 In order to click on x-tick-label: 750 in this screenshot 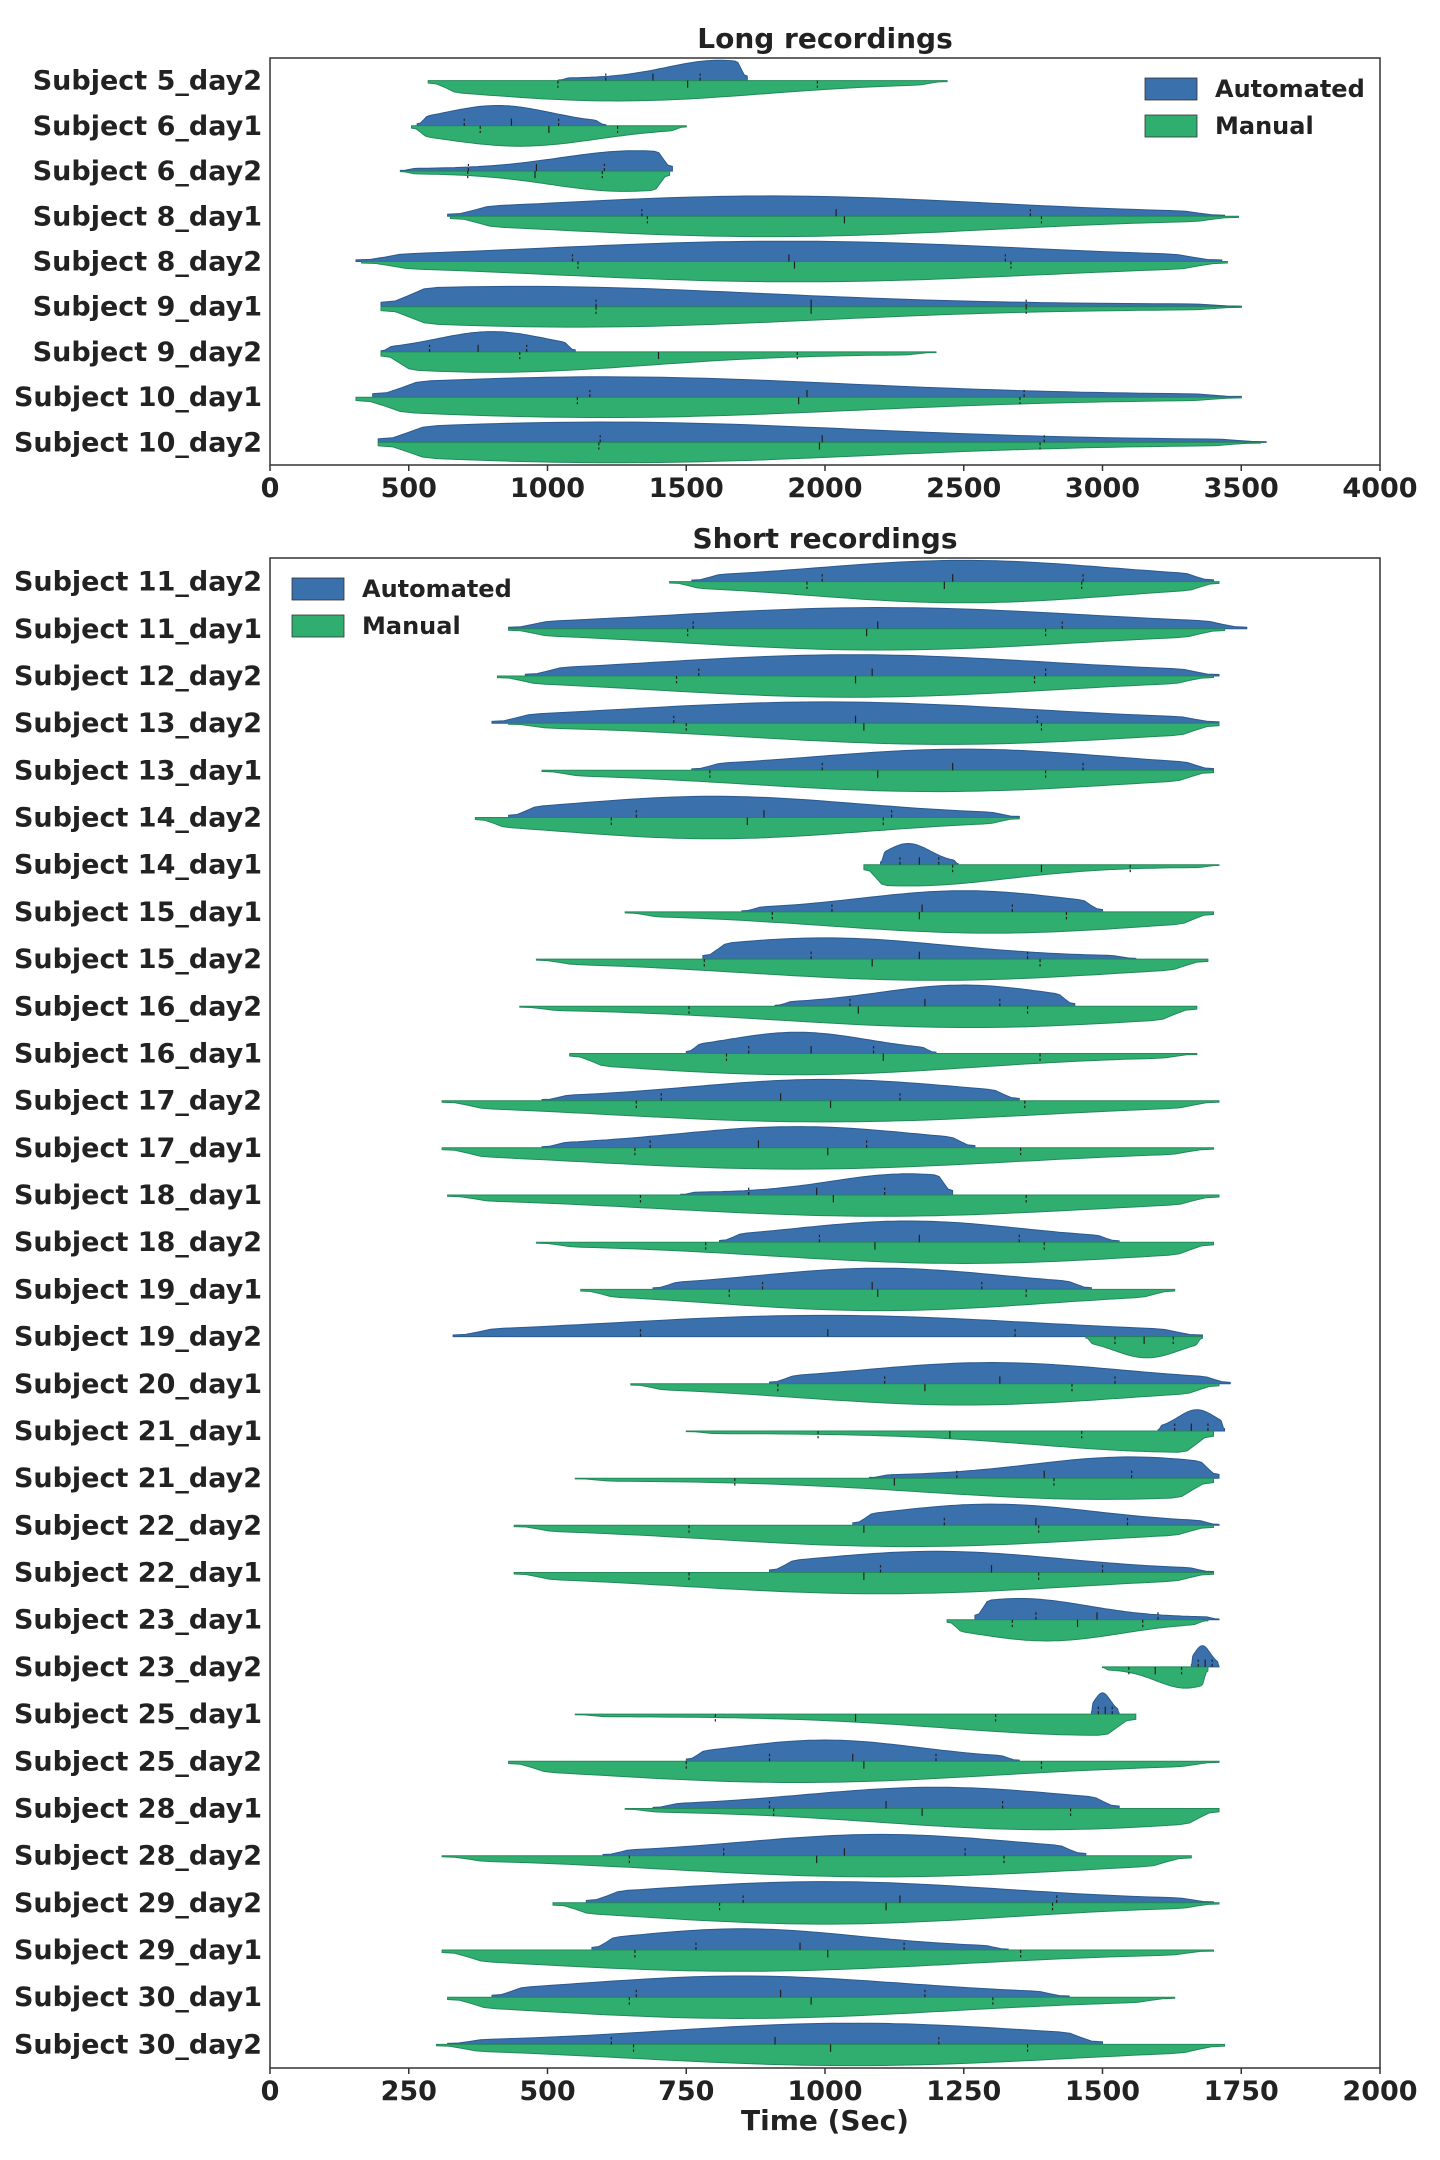, I will do `click(686, 2091)`.